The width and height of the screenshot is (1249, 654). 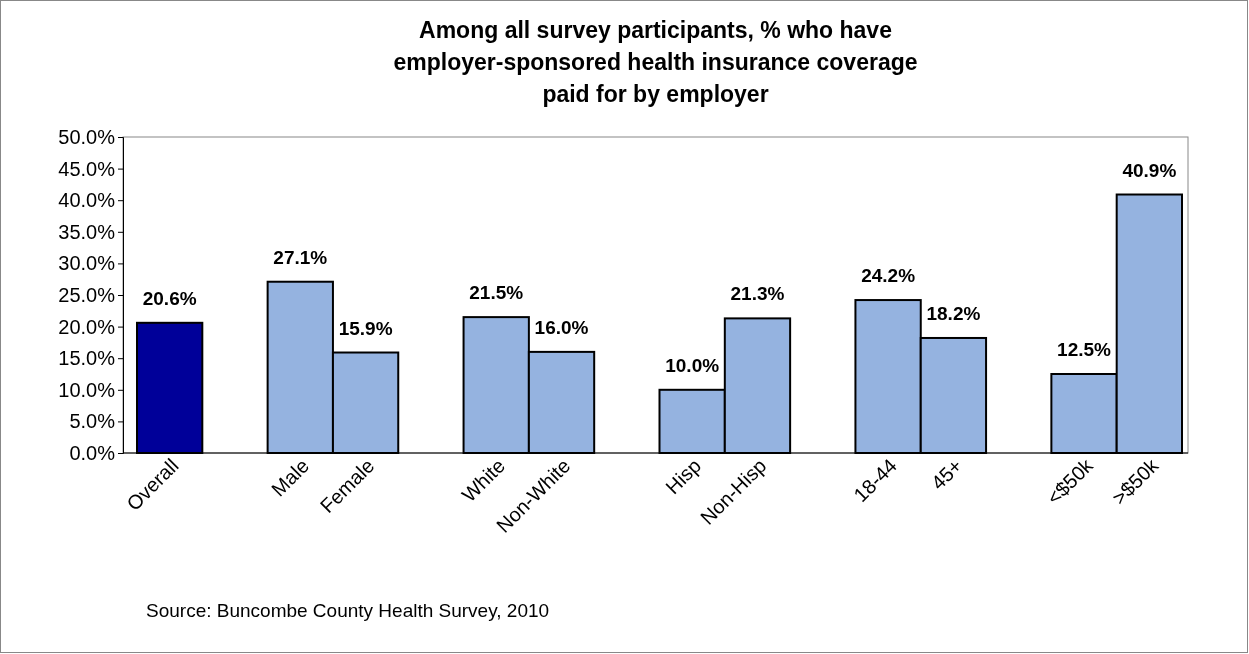 I want to click on y-tick-label: 5.0%, so click(x=92, y=421).